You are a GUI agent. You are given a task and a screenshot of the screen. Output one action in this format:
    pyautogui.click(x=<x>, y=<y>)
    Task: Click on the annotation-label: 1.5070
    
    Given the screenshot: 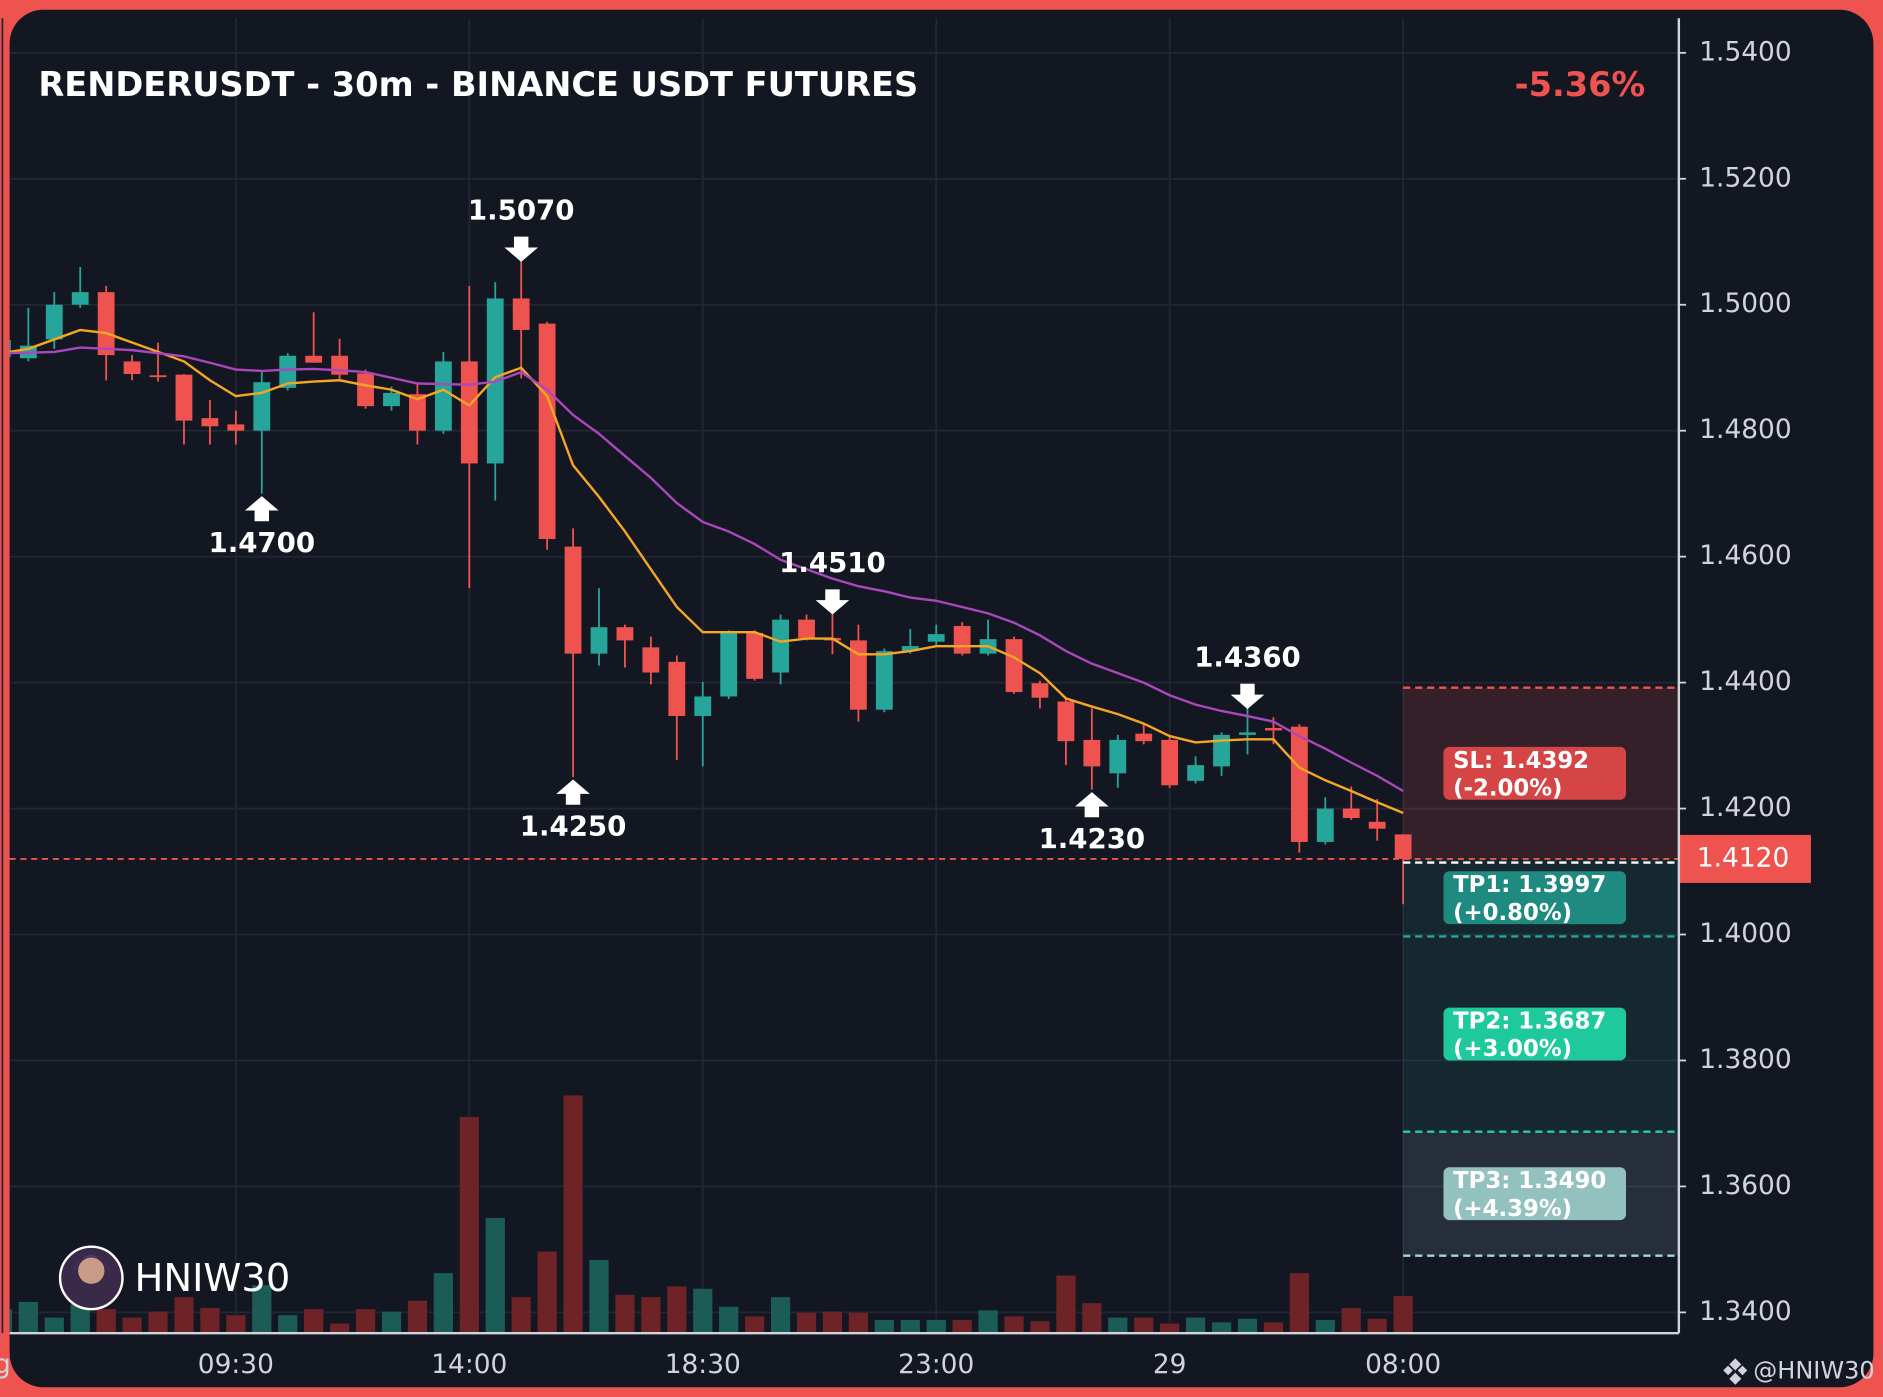 What is the action you would take?
    pyautogui.click(x=521, y=209)
    